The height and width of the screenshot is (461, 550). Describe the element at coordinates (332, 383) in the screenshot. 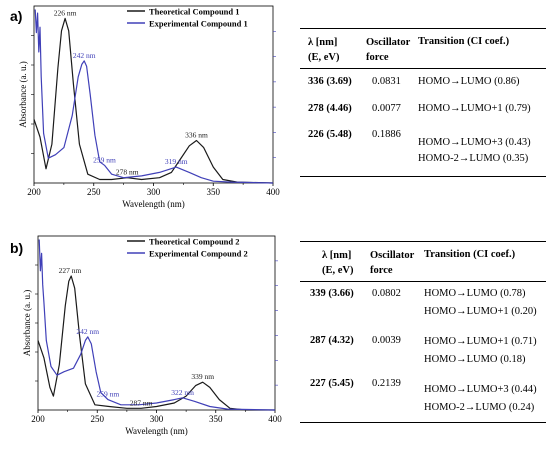

I see `table-b-row3-lambda: 227 (5.45)` at that location.